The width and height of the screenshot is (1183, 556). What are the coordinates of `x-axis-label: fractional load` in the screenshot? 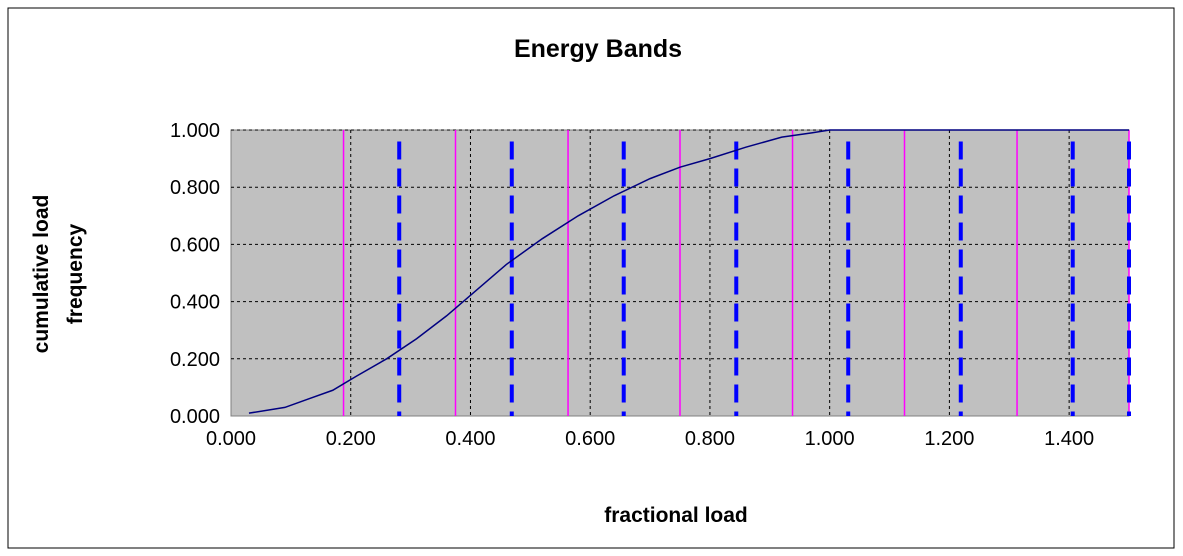 It's located at (676, 515).